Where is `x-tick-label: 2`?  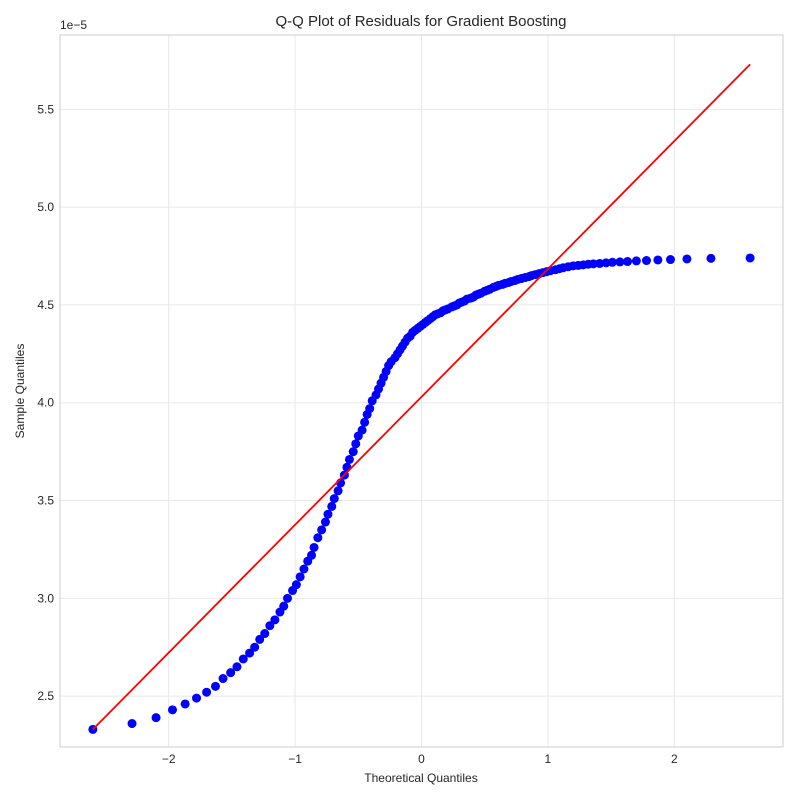 x-tick-label: 2 is located at coordinates (674, 759).